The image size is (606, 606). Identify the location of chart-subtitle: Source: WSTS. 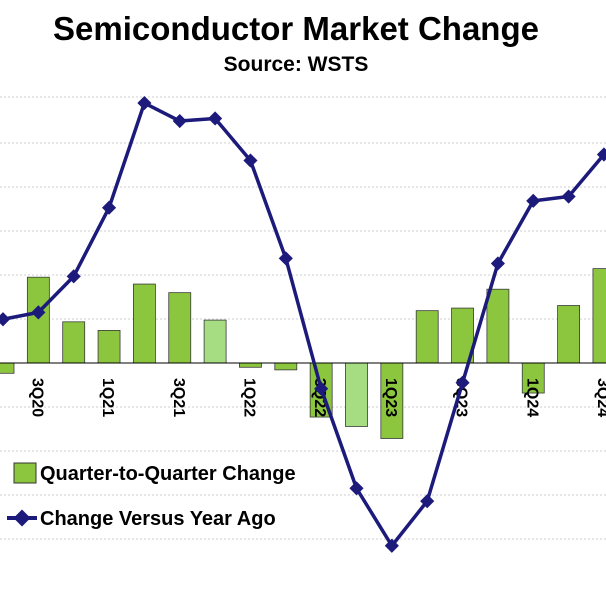
(296, 64).